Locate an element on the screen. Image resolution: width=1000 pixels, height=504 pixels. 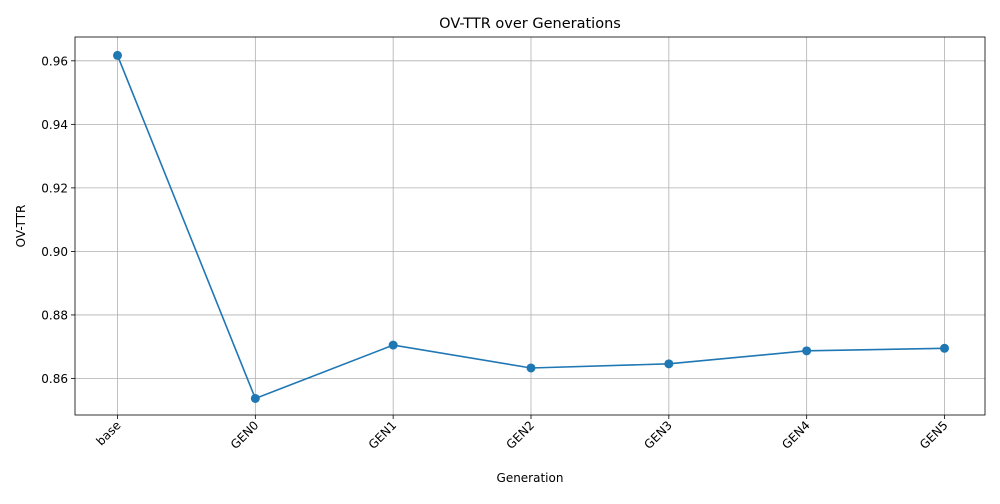
y-tick-label: 0.86 is located at coordinates (54, 379).